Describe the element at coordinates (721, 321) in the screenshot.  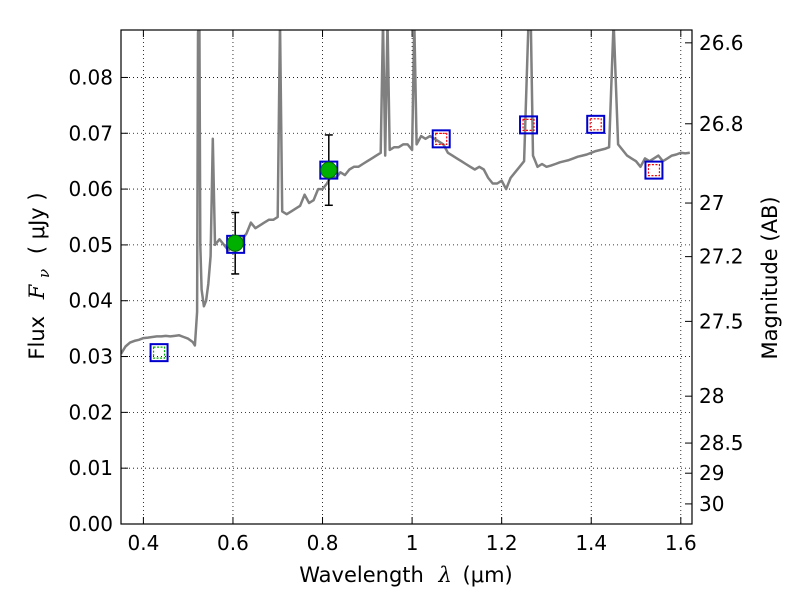
I see `mag-tick-label: 27.5` at that location.